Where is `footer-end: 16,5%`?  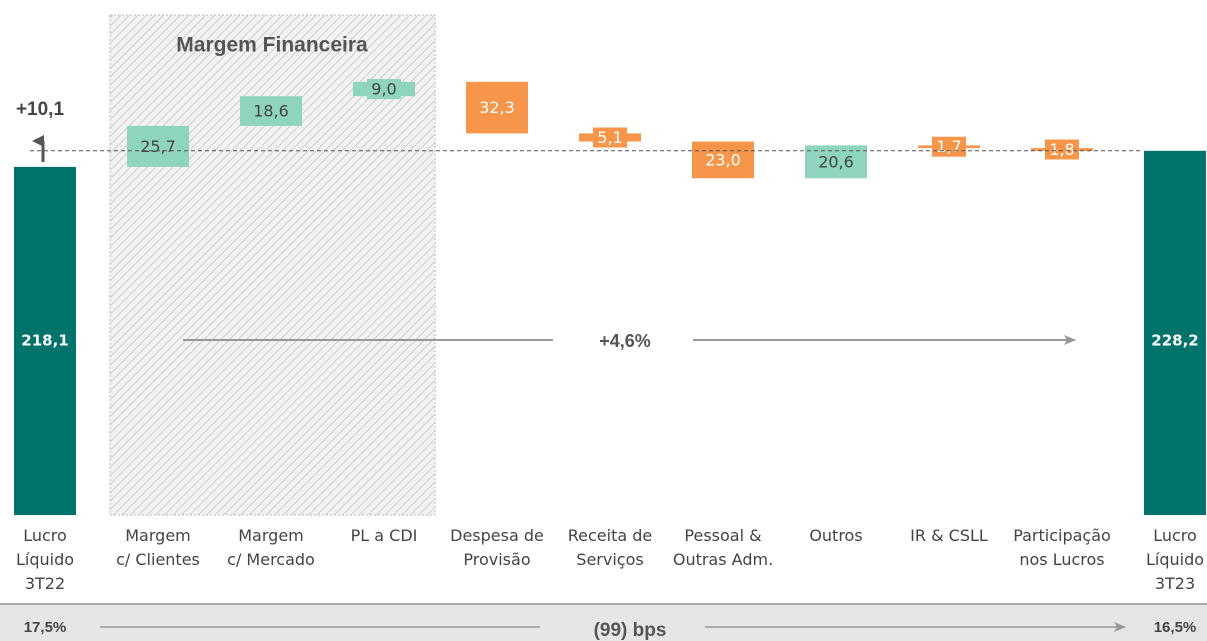 footer-end: 16,5% is located at coordinates (1175, 627).